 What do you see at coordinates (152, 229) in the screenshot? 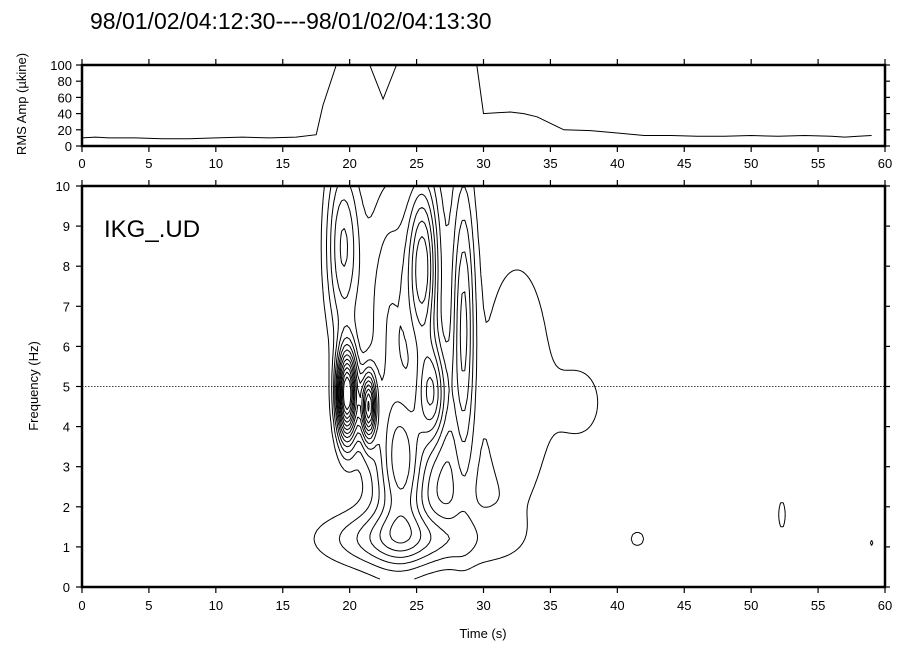
I see `station-label: IKG_.UD` at bounding box center [152, 229].